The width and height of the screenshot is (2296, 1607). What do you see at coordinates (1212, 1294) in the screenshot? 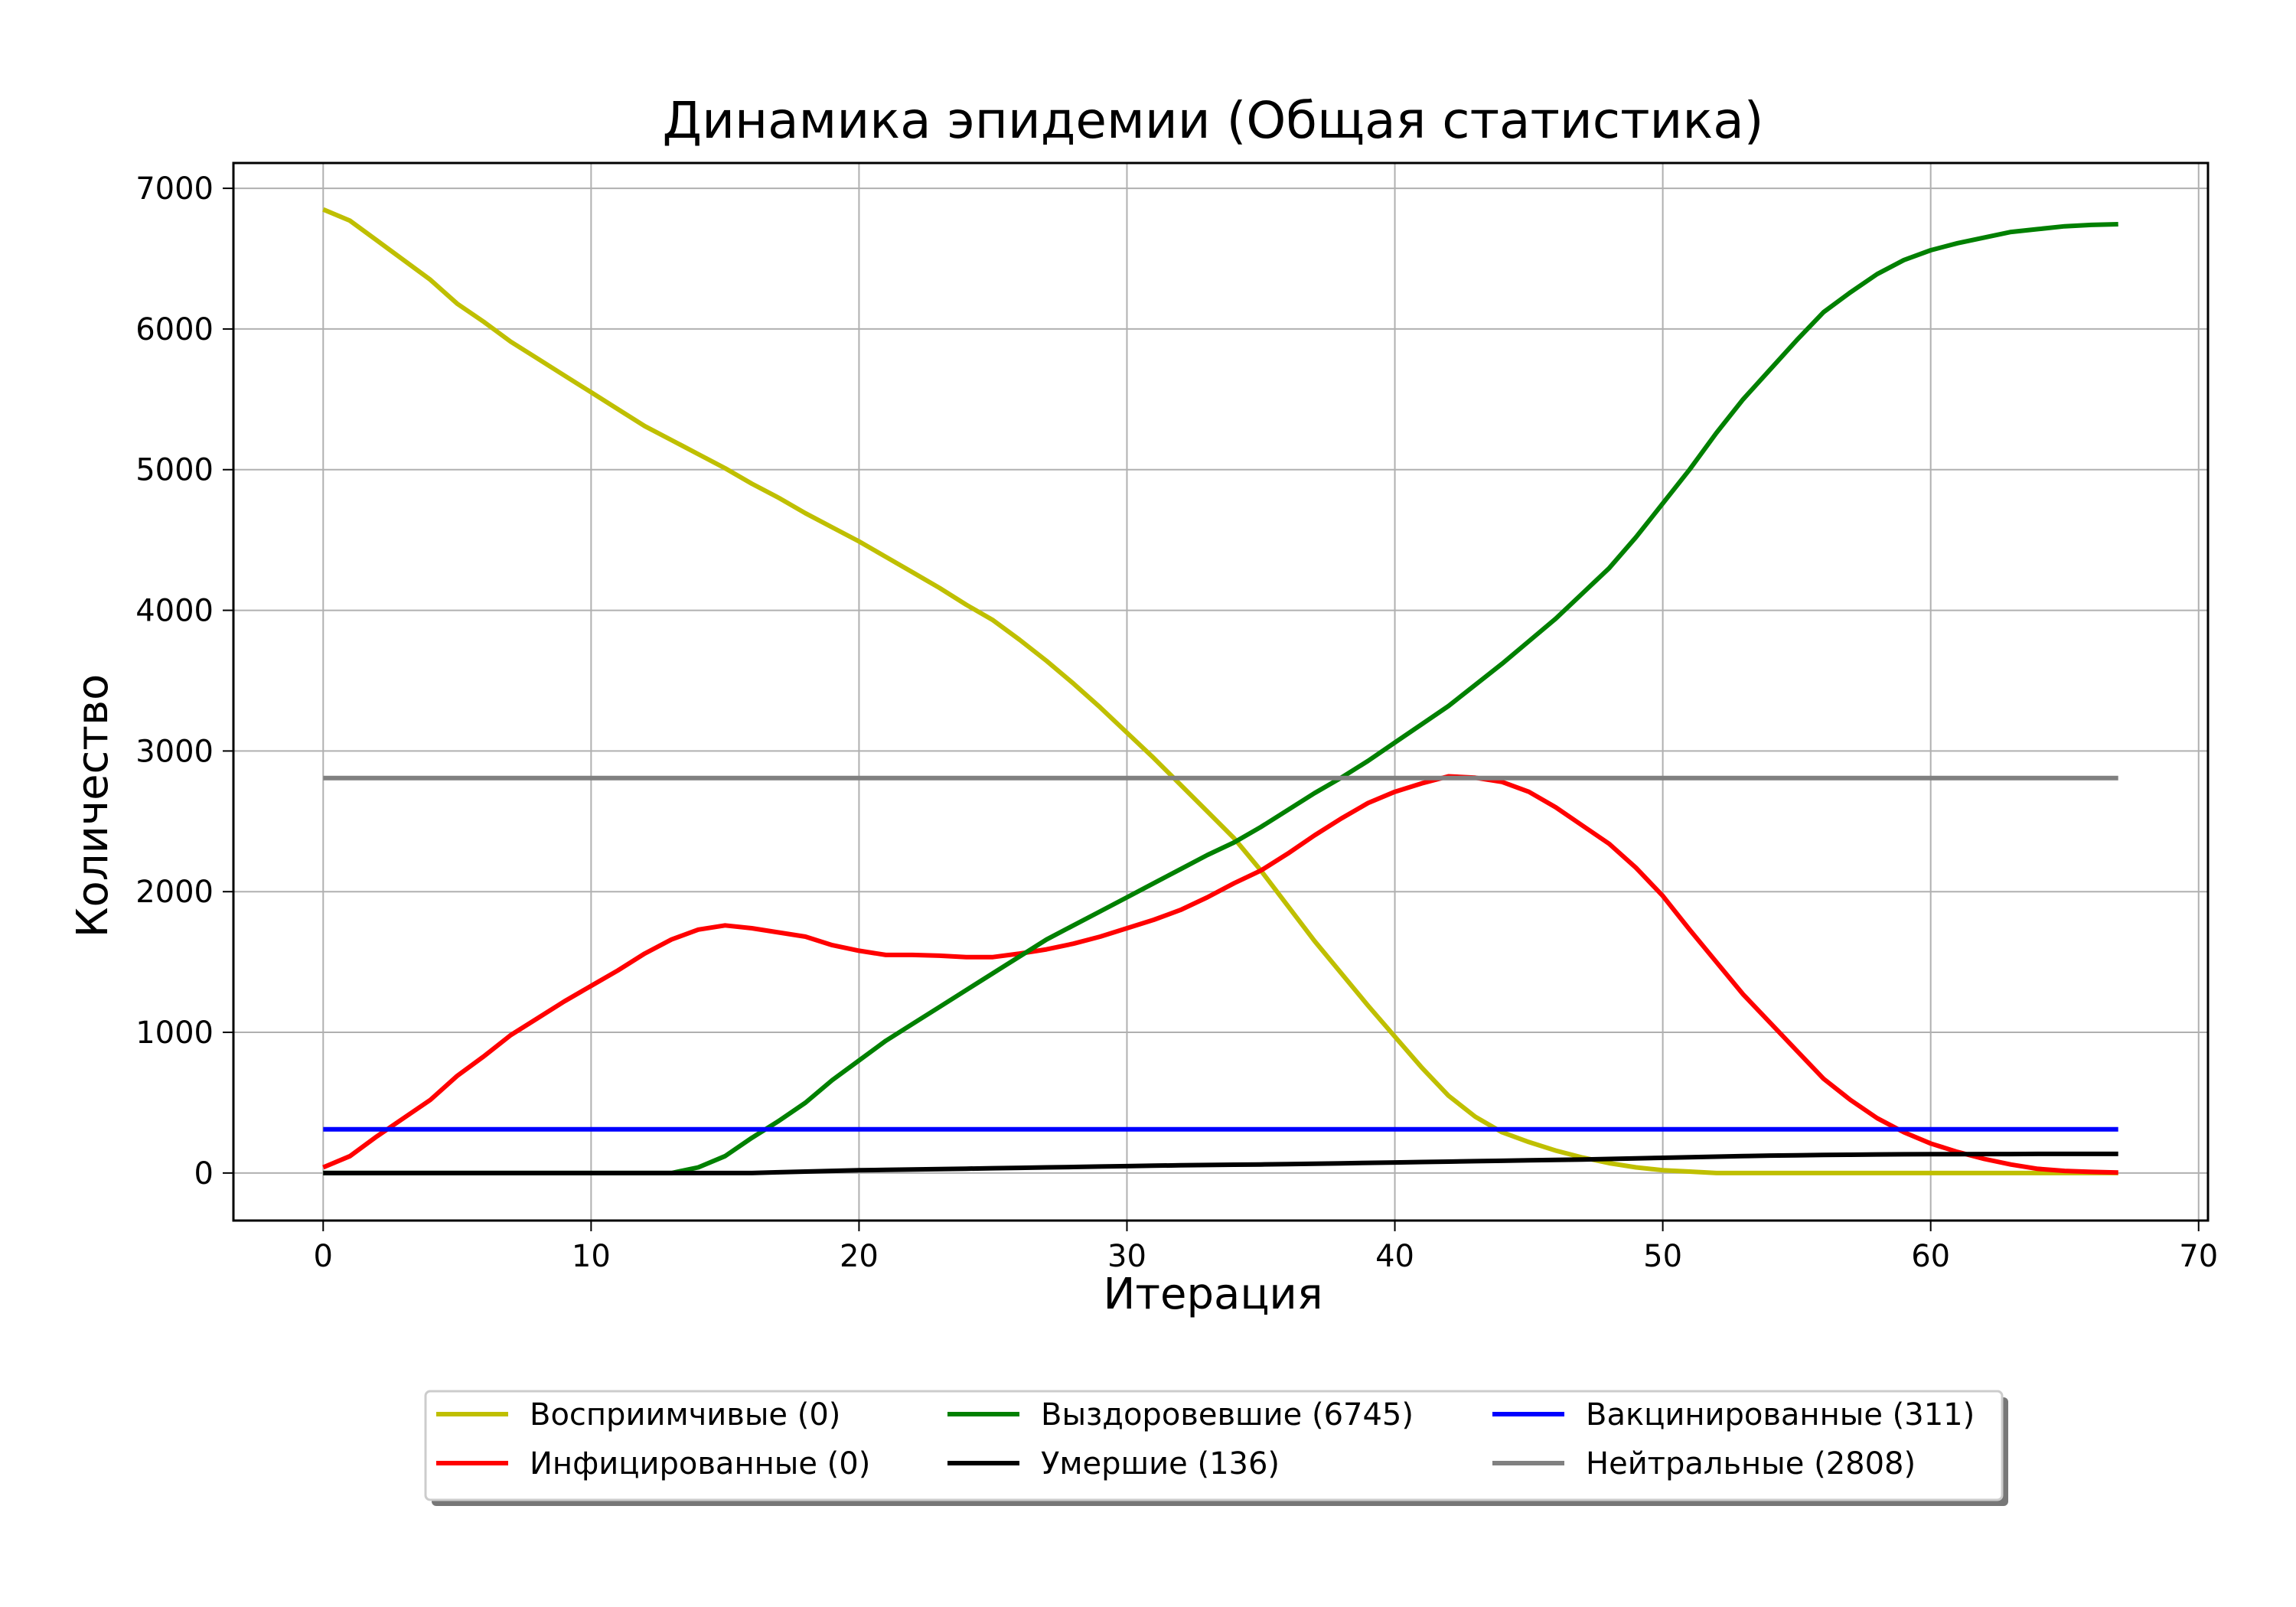
I see `x-axis-label: Итерация` at bounding box center [1212, 1294].